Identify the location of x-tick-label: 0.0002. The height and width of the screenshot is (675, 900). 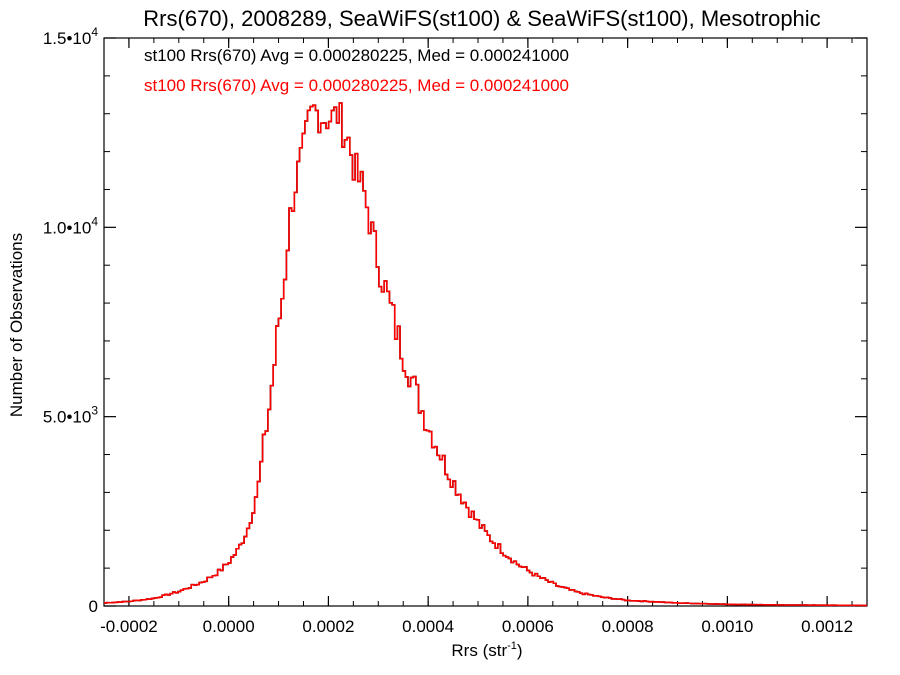
(328, 626).